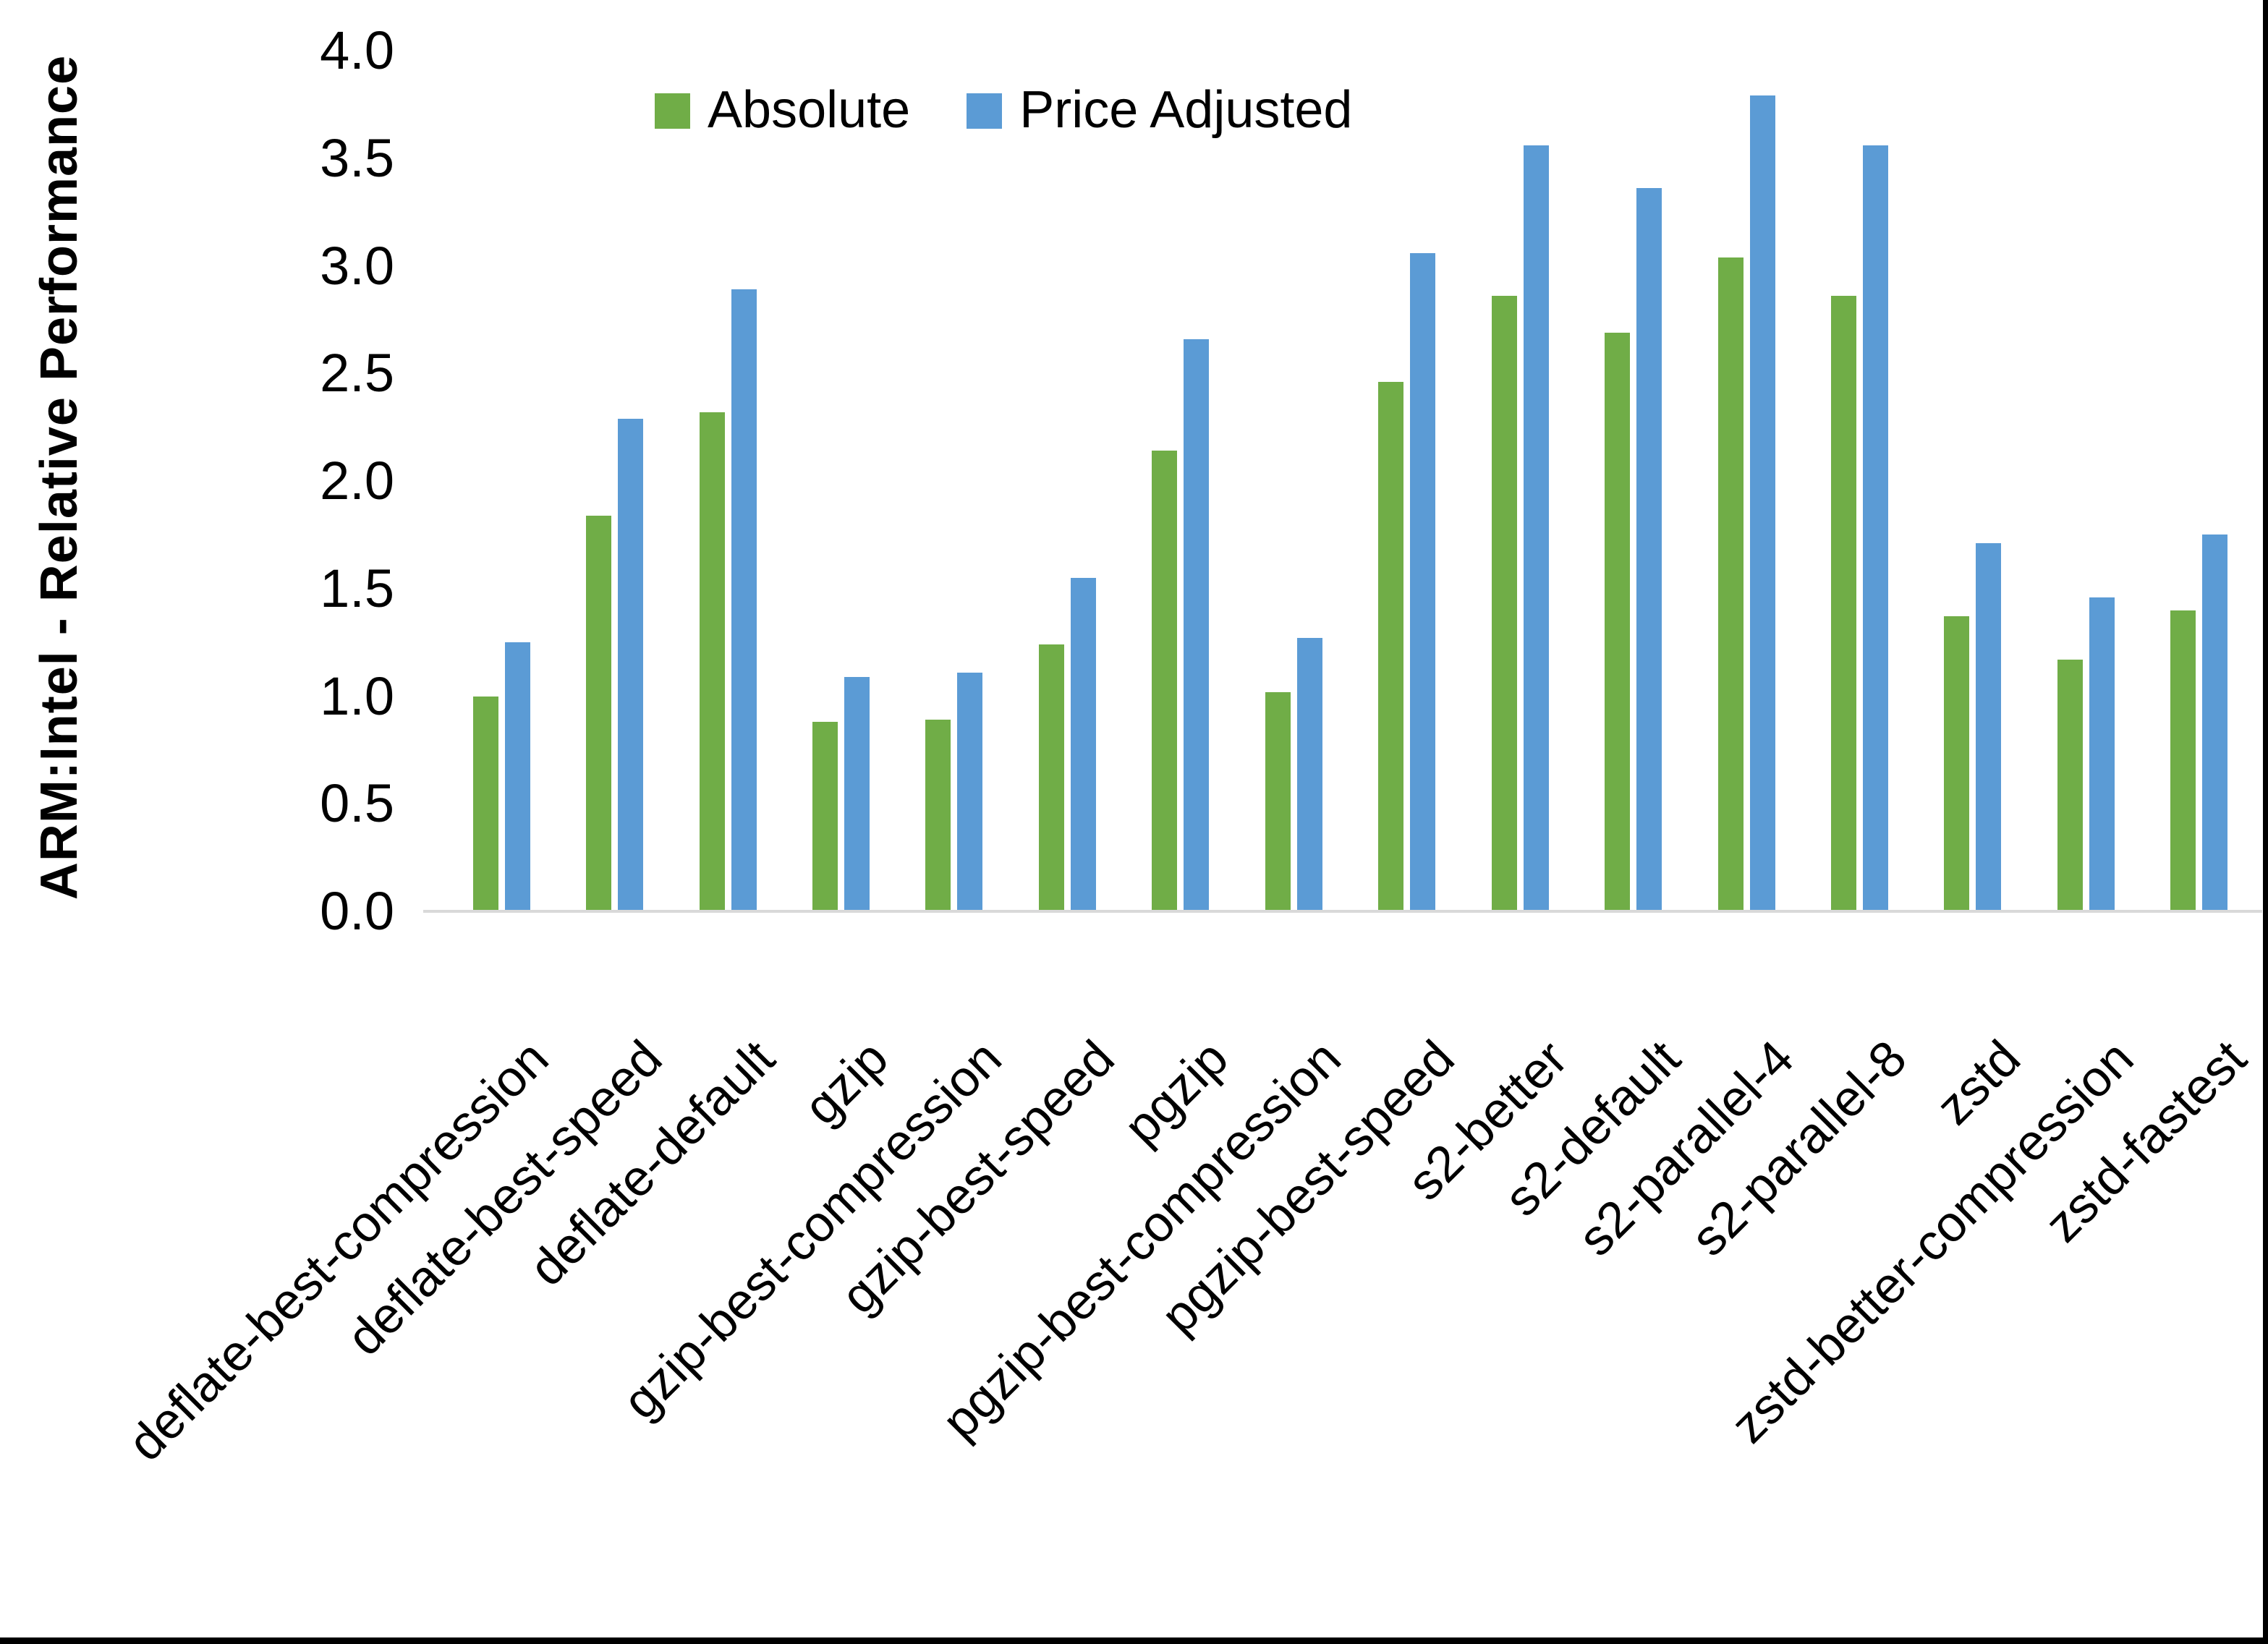 Image resolution: width=2268 pixels, height=1644 pixels. Describe the element at coordinates (357, 481) in the screenshot. I see `y-tick-label: 2.0` at that location.